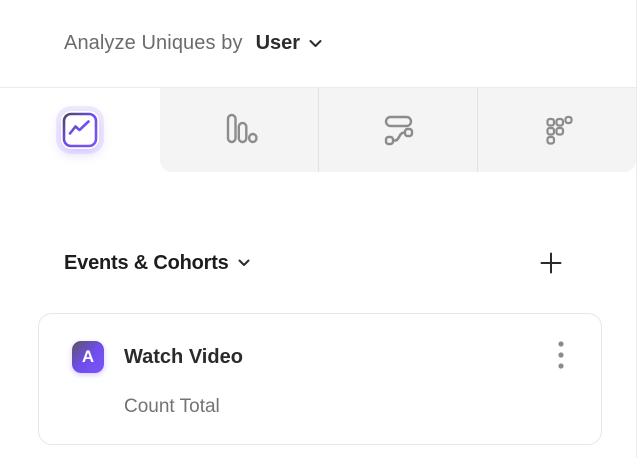 The height and width of the screenshot is (458, 640). I want to click on uniques-by-dropdown: User, so click(289, 43).